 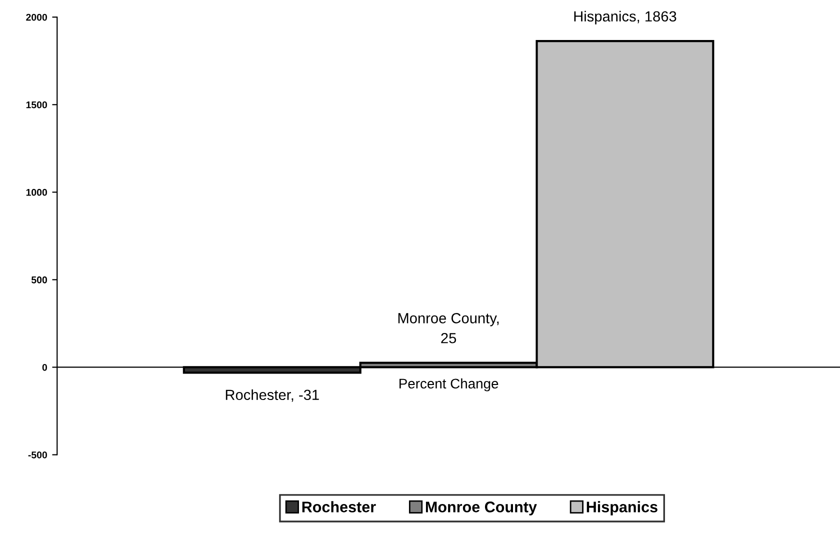 What do you see at coordinates (339, 506) in the screenshot?
I see `legend-label: Rochester` at bounding box center [339, 506].